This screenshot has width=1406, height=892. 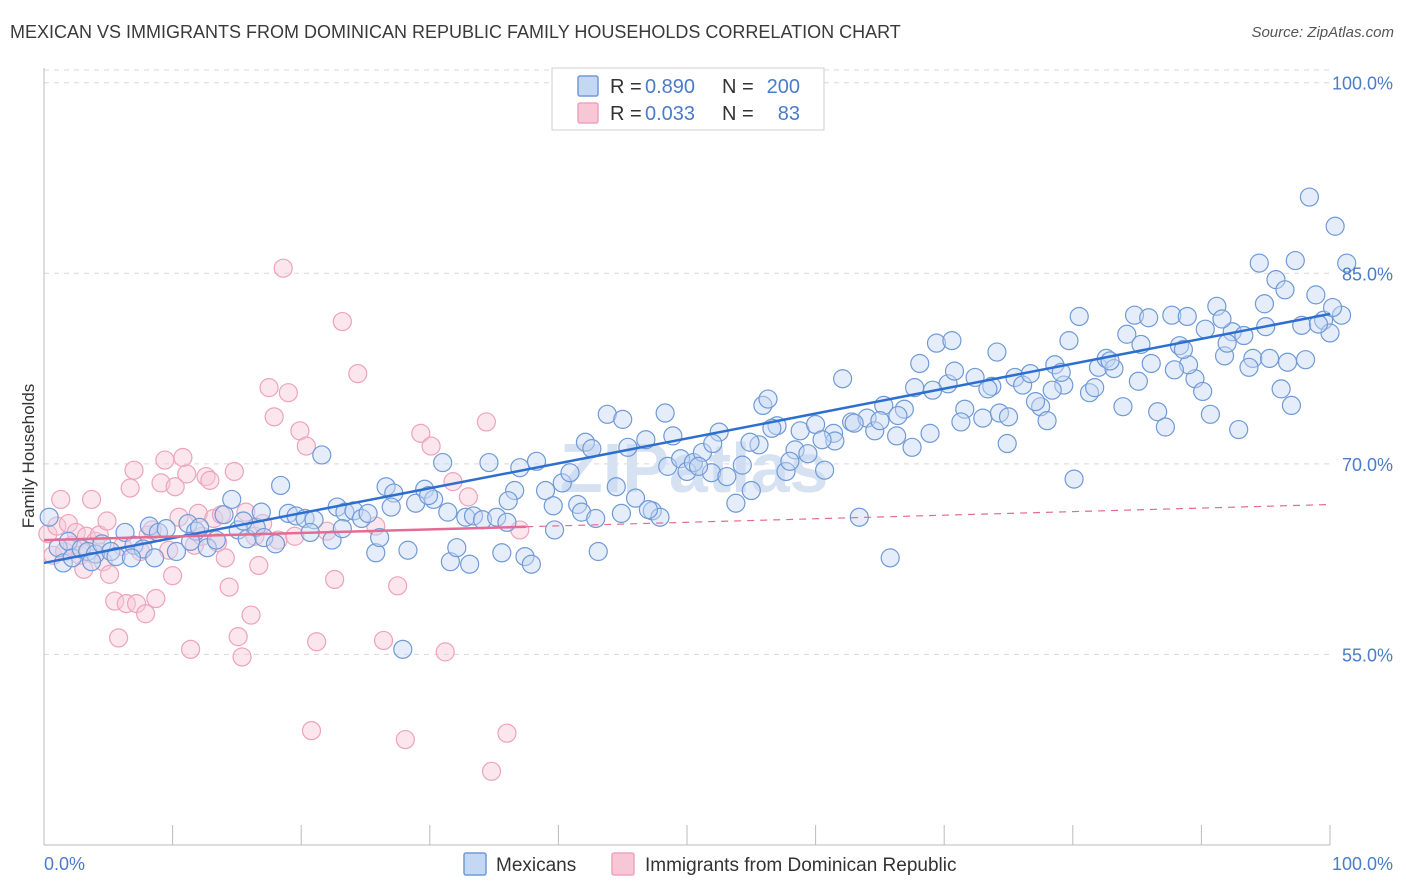 I want to click on x-tick-label-min: 0.0%, so click(x=64, y=864).